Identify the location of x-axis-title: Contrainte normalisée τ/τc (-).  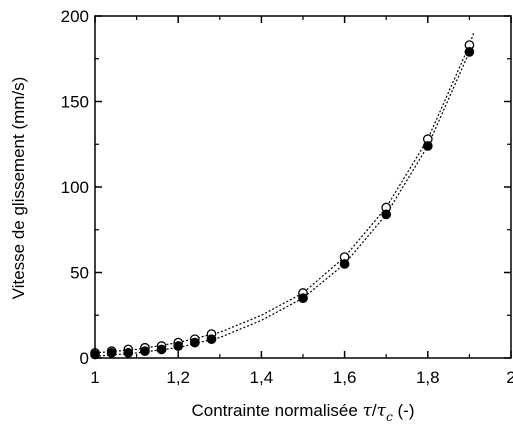
(302, 412).